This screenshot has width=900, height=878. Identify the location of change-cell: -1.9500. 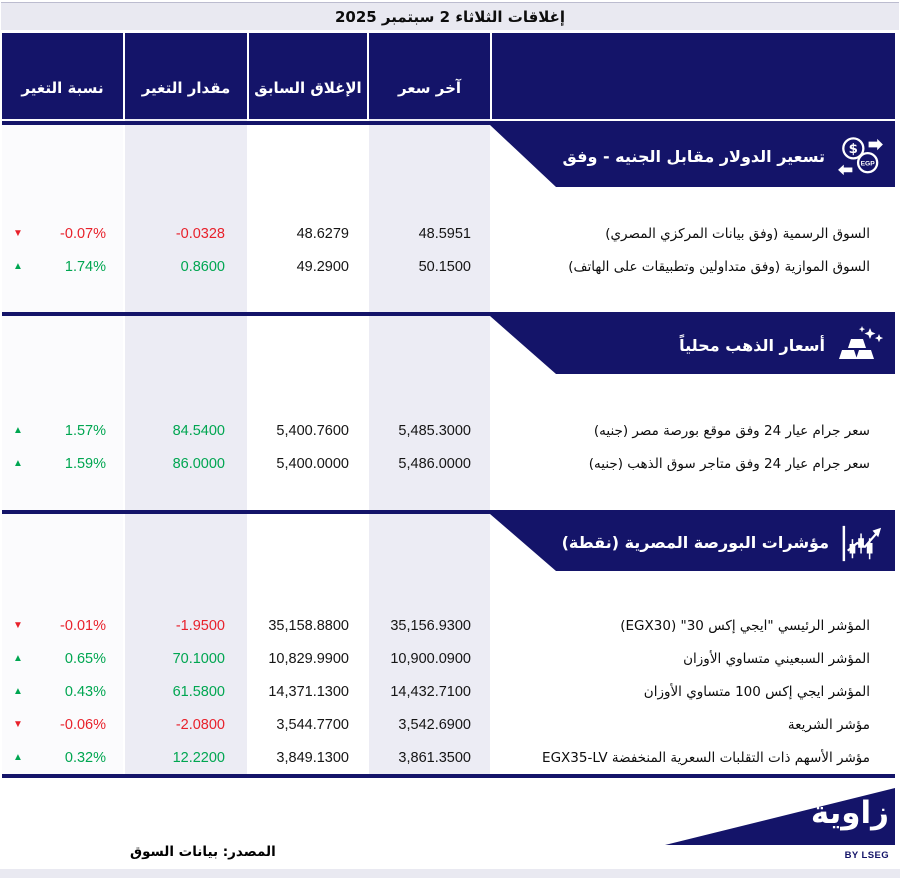
(200, 625).